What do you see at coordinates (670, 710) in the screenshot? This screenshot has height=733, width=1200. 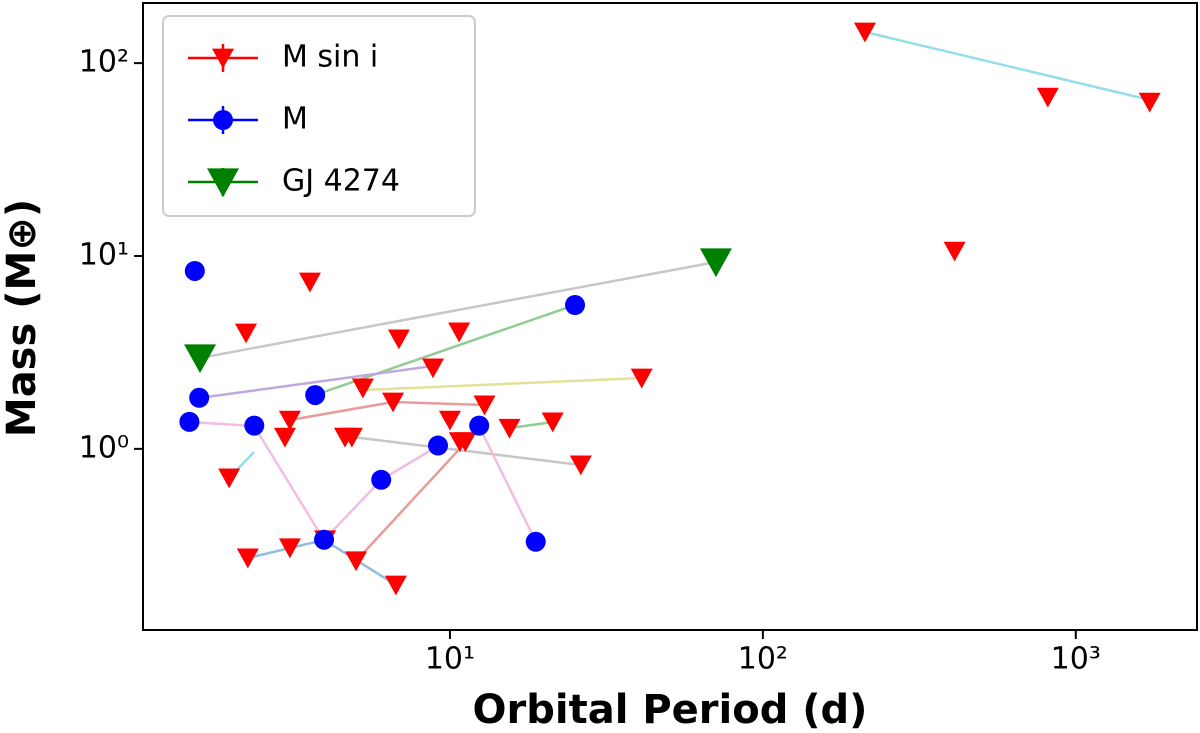 I see `x-axis-label: Orbital Period (d)` at bounding box center [670, 710].